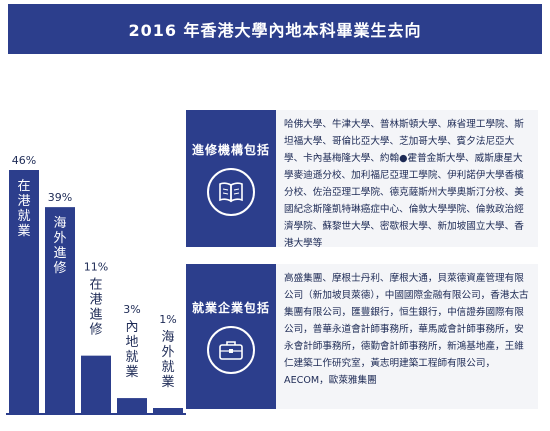 Image resolution: width=550 pixels, height=431 pixels. I want to click on study-badge: 進修機構包括, so click(231, 178).